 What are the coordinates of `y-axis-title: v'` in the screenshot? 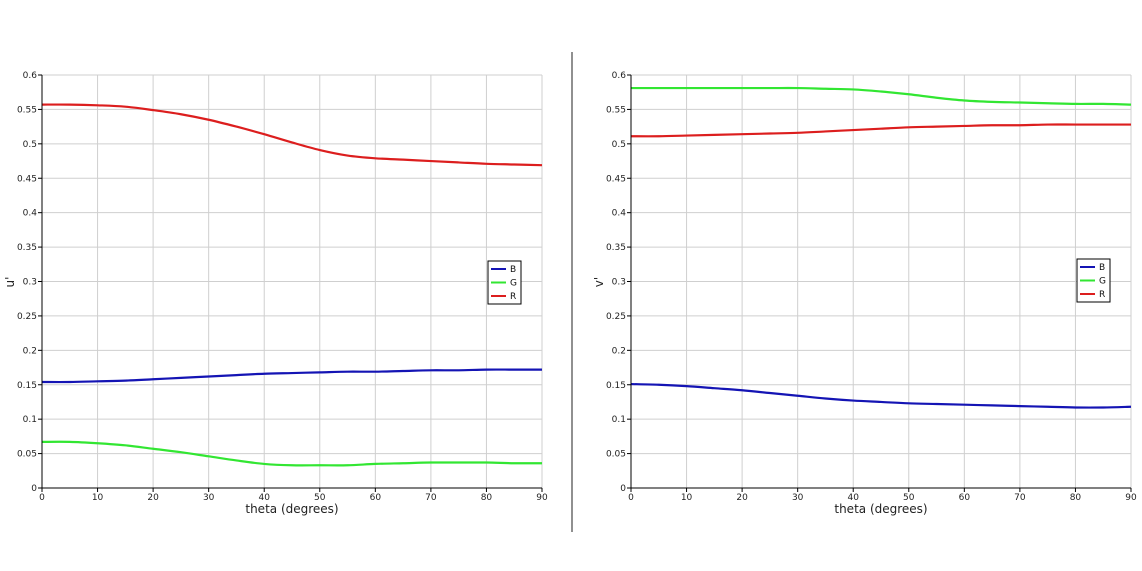 It's located at (599, 282).